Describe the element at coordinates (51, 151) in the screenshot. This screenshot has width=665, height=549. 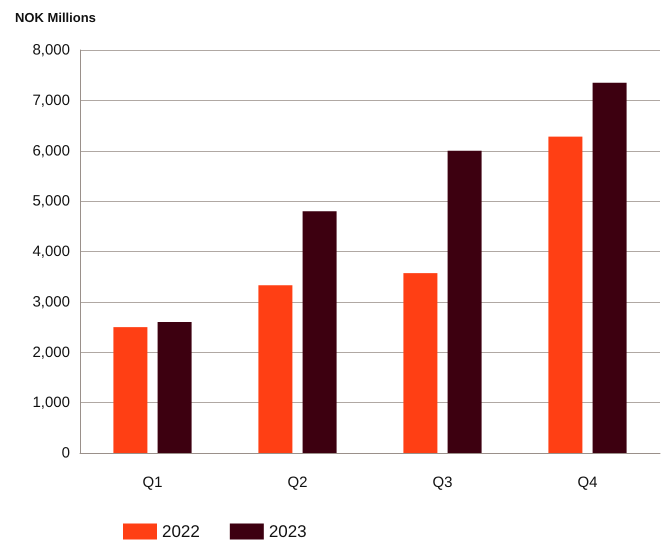
I see `y-tick-label: 6,000` at that location.